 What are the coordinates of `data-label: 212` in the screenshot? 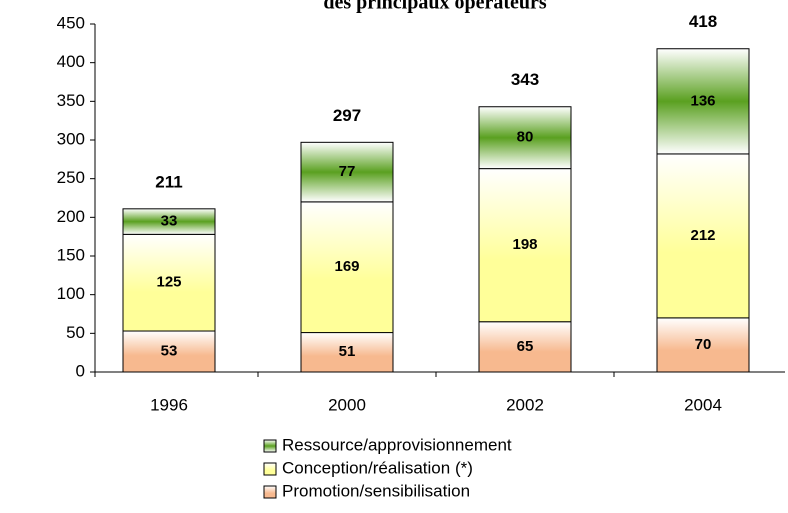 It's located at (702, 235).